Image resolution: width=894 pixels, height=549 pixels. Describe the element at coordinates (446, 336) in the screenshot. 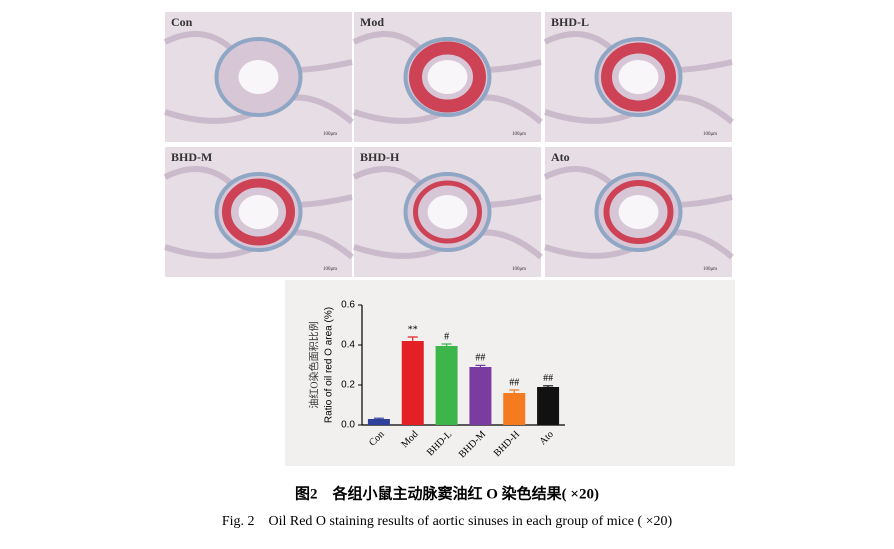

I see `significance-label: #` at that location.